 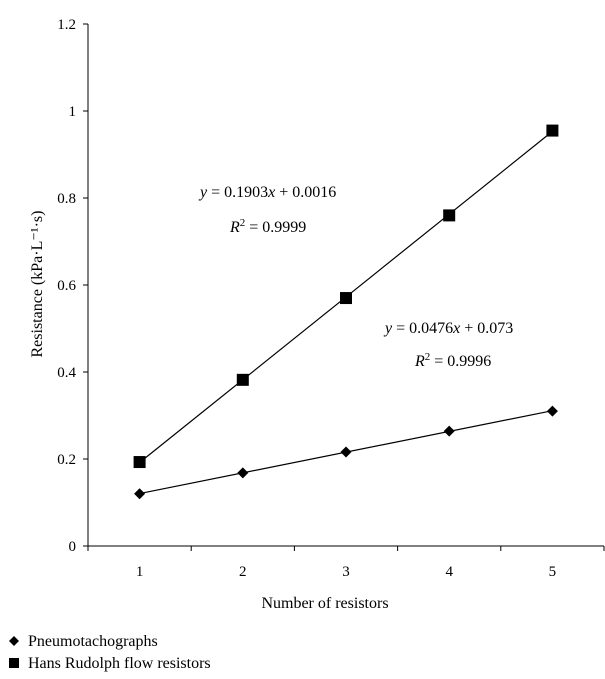 What do you see at coordinates (14, 641) in the screenshot?
I see `legend-diamond-marker` at bounding box center [14, 641].